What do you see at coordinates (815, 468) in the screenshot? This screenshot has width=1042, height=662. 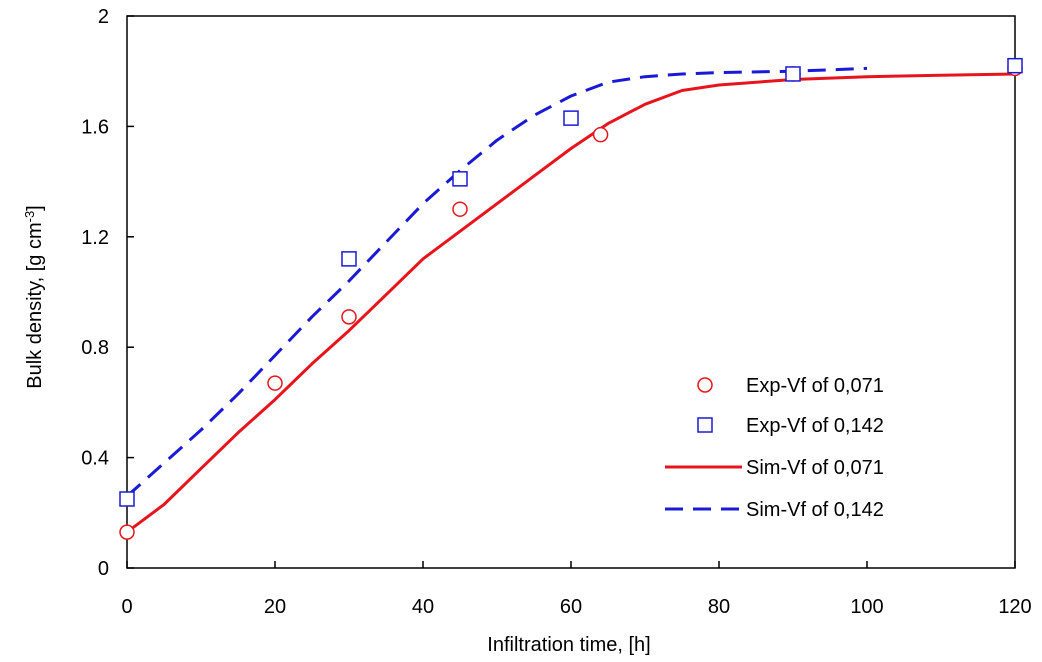 I see `legend-label: Sim-Vf of 0,071` at bounding box center [815, 468].